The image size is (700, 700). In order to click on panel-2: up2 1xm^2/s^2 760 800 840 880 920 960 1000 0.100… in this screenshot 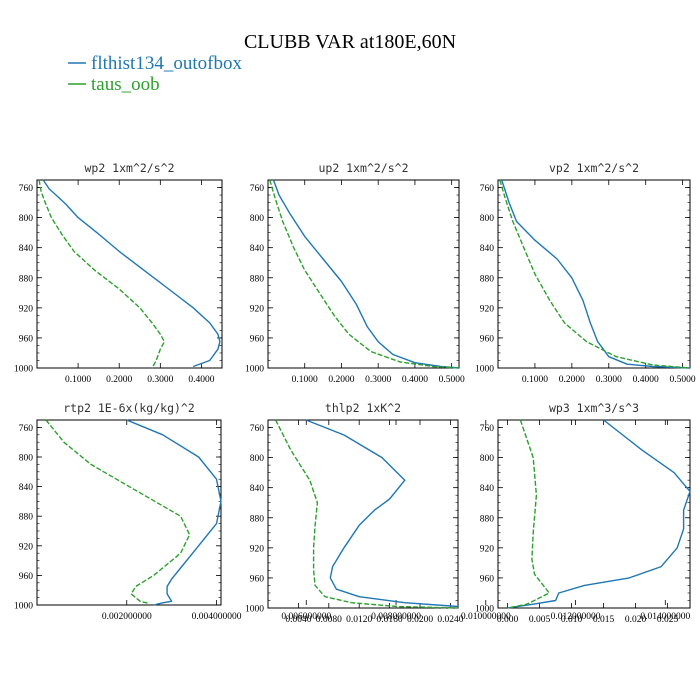, I will do `click(355, 273)`.